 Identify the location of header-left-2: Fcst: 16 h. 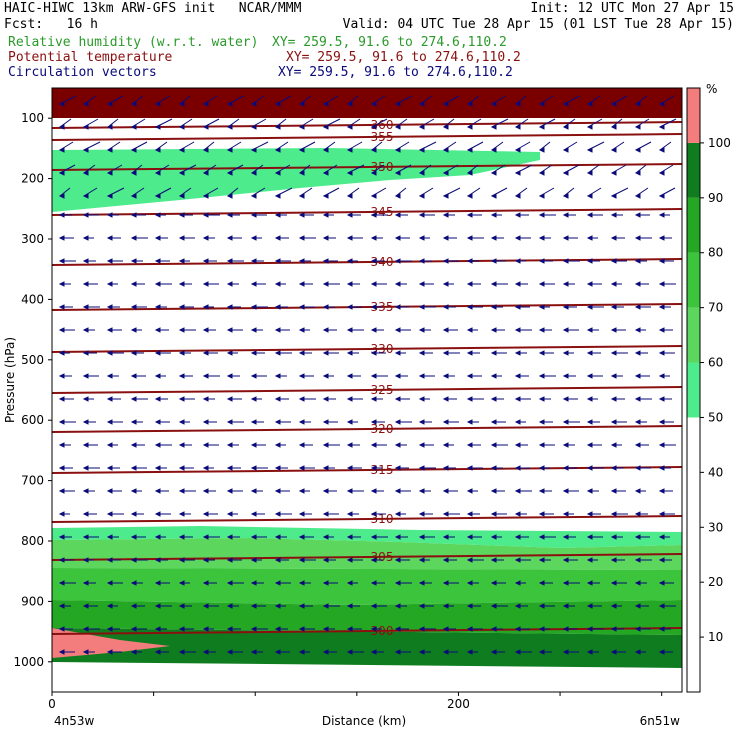
(51, 24).